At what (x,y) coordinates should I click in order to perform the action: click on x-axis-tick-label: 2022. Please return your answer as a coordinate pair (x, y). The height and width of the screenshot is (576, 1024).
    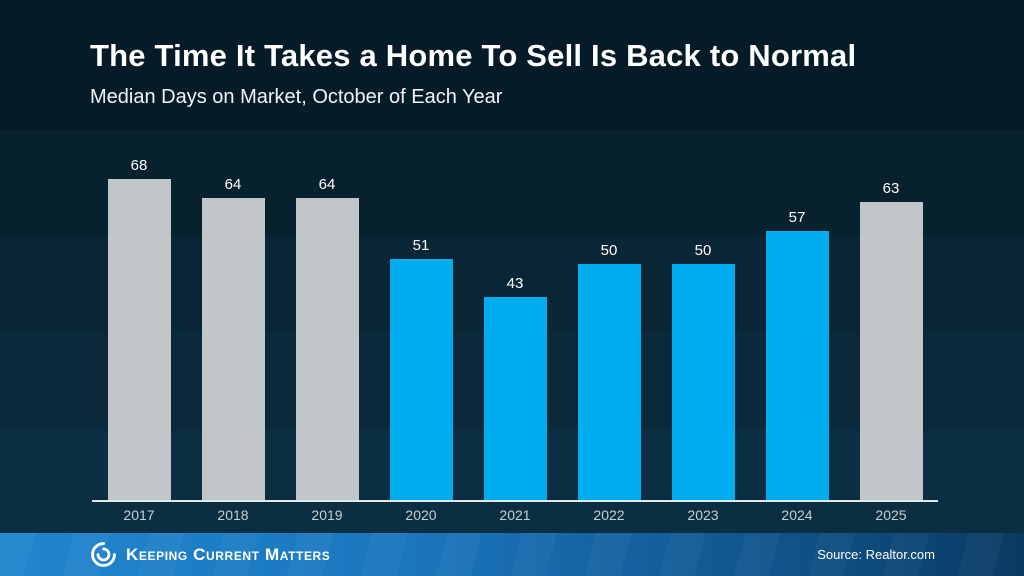
    Looking at the image, I should click on (609, 515).